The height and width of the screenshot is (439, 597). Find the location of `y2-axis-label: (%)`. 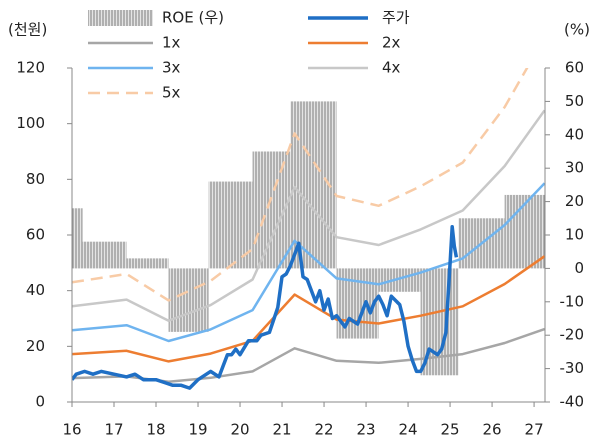

y2-axis-label: (%) is located at coordinates (577, 30).